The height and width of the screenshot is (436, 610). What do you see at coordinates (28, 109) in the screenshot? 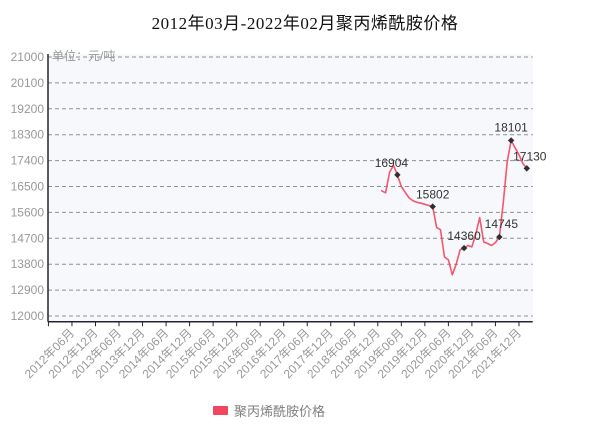
I see `y-axis-label: 19200` at bounding box center [28, 109].